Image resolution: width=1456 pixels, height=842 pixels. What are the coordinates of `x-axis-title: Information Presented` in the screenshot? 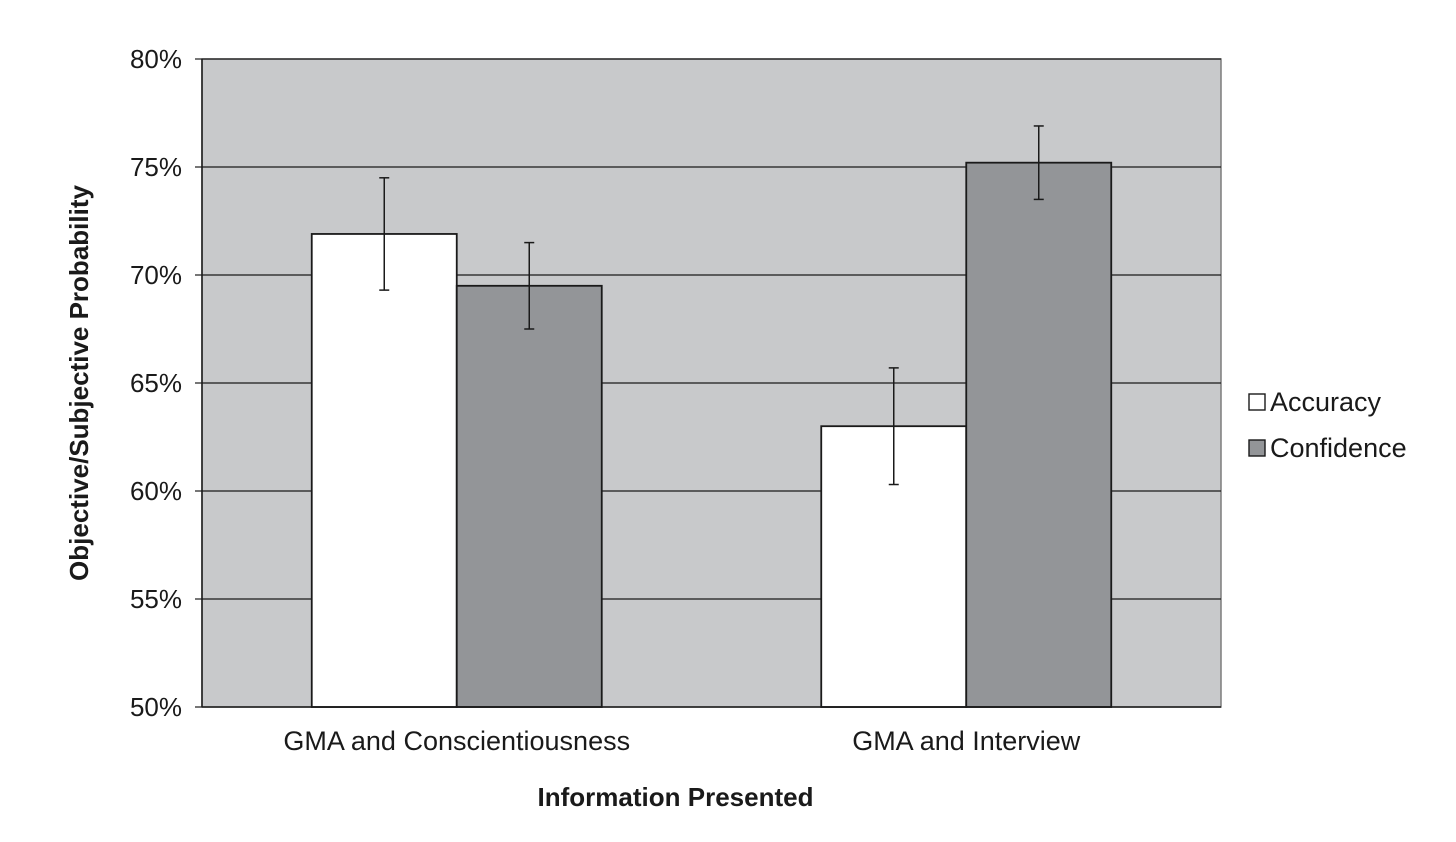 It's located at (676, 797).